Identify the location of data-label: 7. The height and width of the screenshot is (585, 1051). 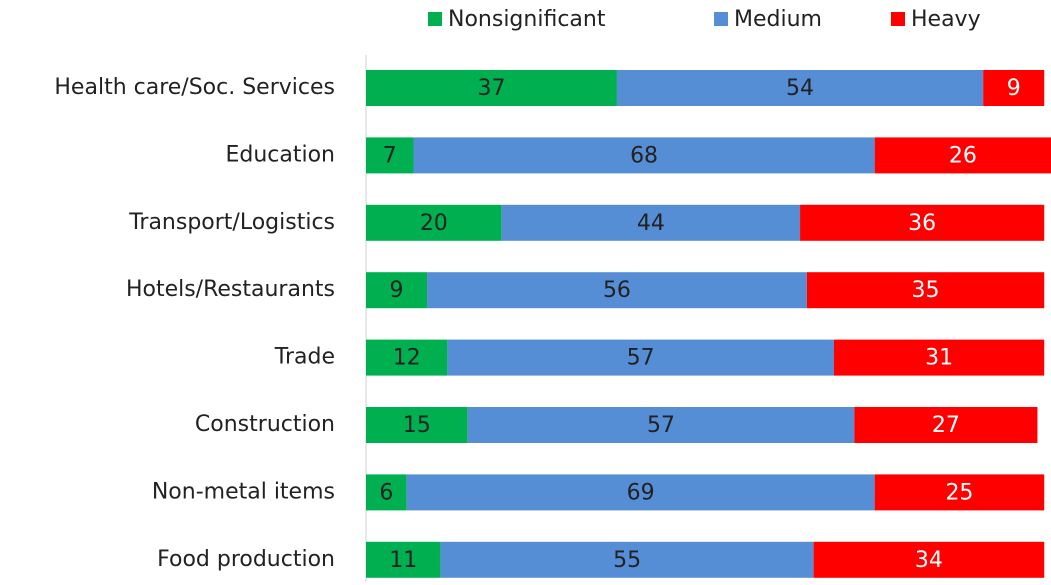
(390, 155).